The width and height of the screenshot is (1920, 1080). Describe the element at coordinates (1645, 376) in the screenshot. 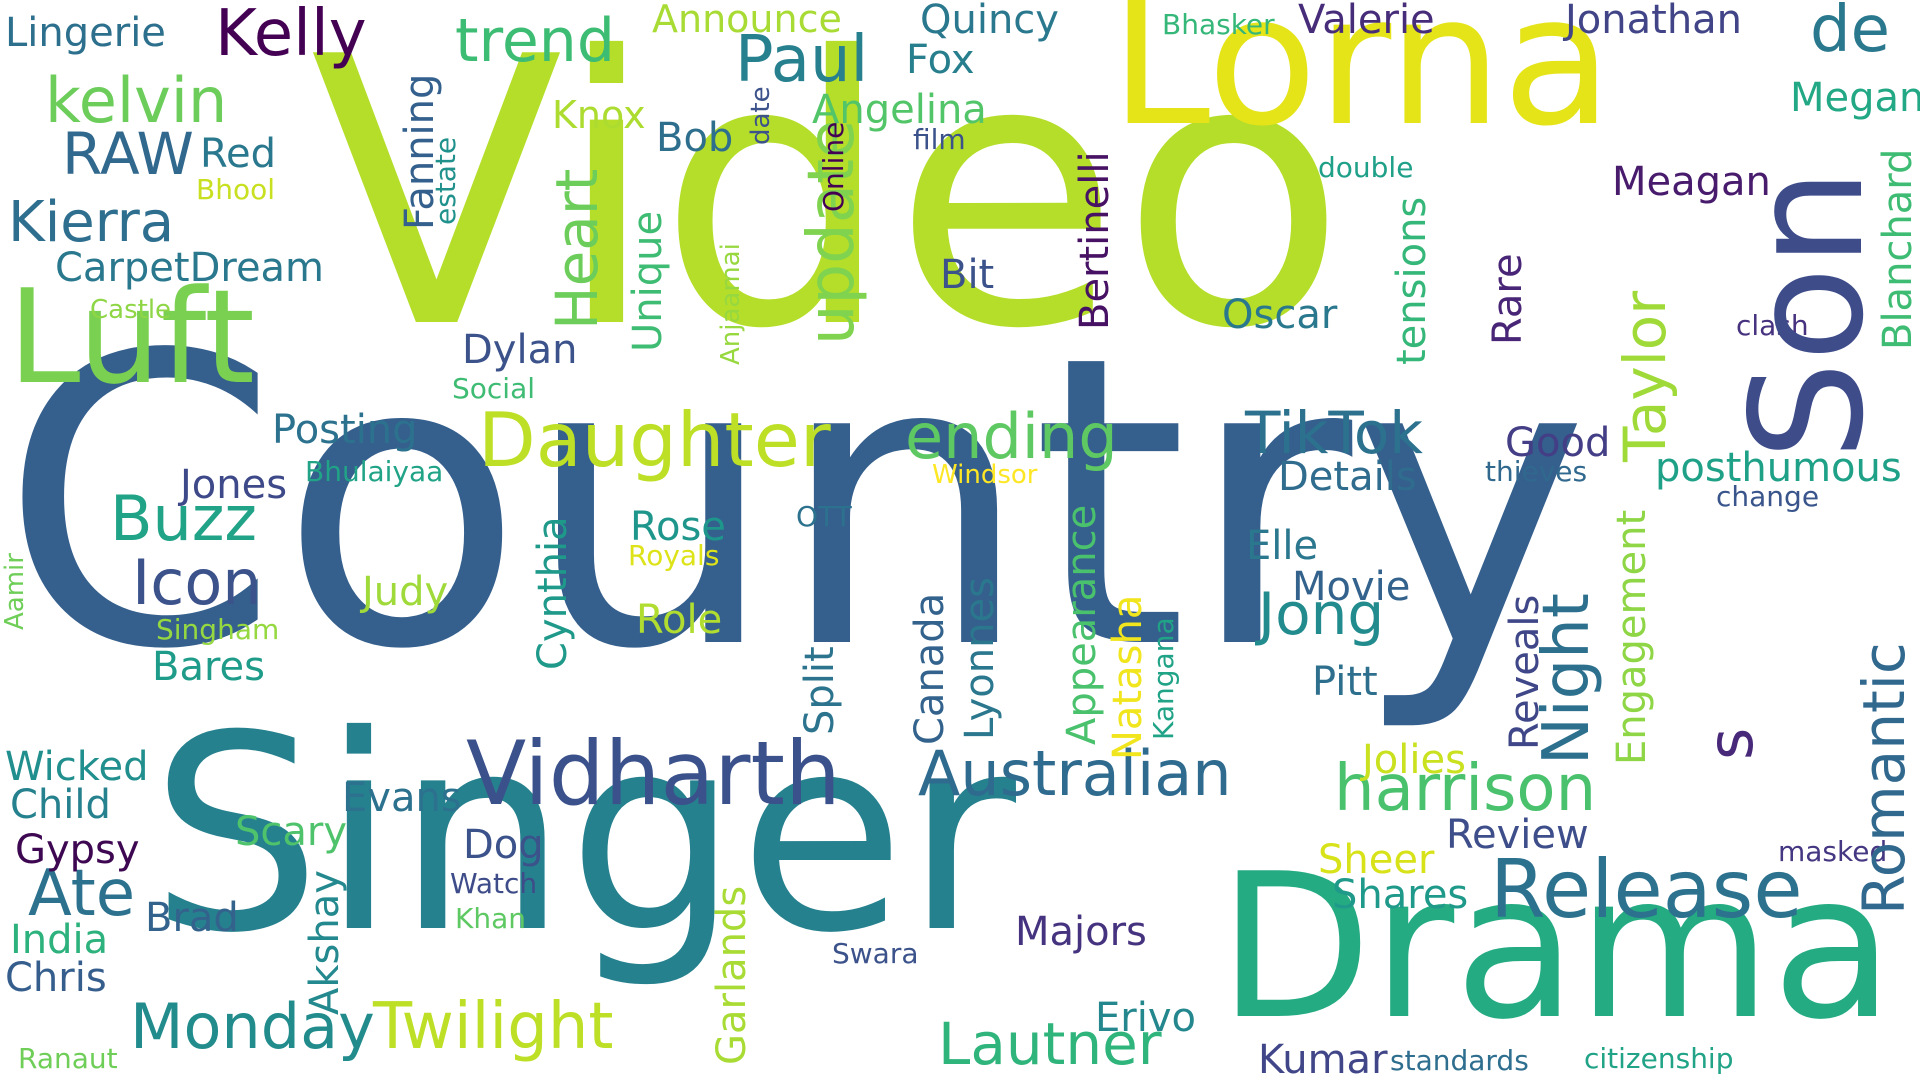

I see `word: Taylor` at that location.